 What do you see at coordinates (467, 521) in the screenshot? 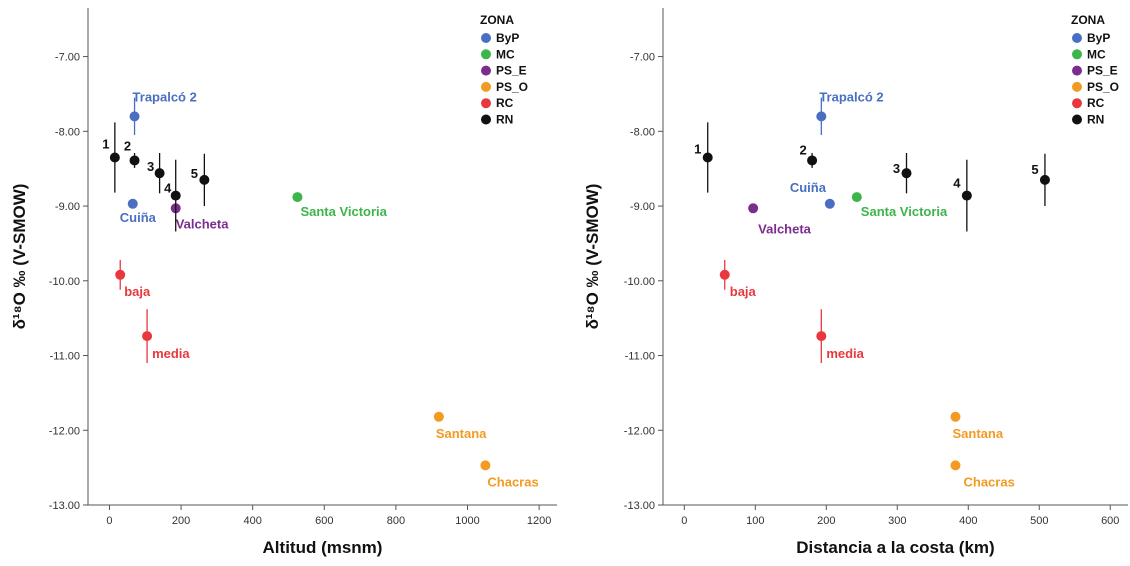
I see `x-tick-label: 1000` at bounding box center [467, 521].